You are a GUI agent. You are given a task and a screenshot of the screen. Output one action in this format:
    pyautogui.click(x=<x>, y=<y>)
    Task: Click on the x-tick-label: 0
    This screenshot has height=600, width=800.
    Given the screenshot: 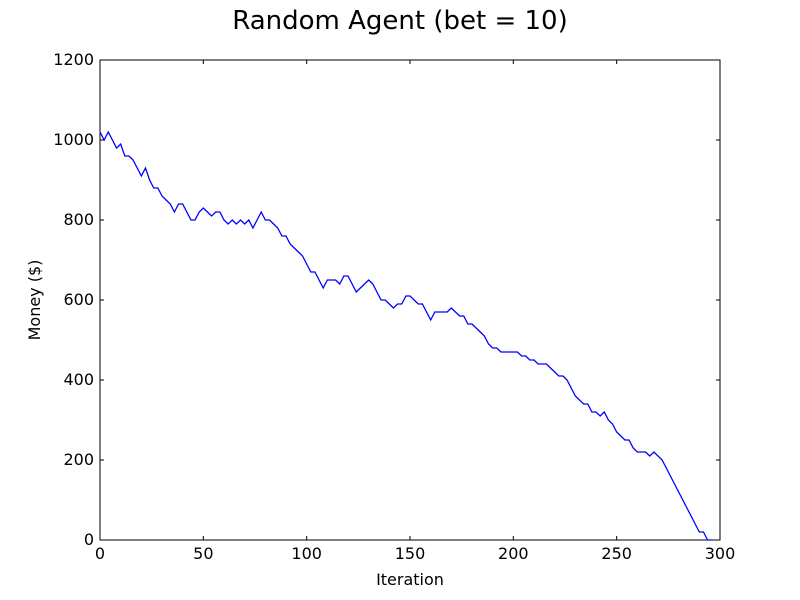 What is the action you would take?
    pyautogui.click(x=100, y=553)
    